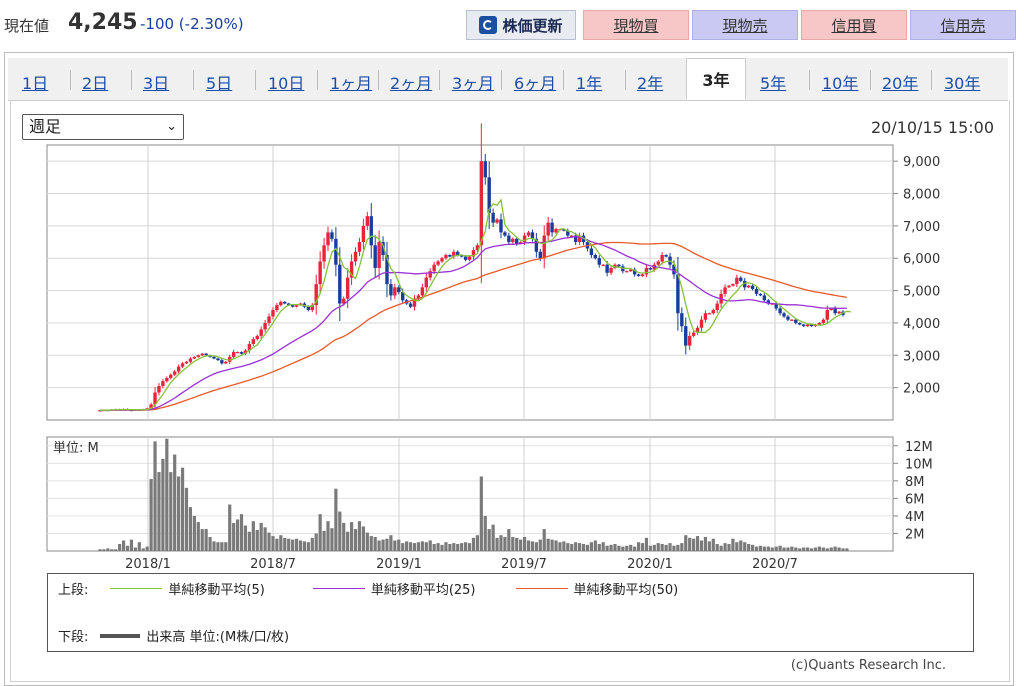 The height and width of the screenshot is (686, 1024). What do you see at coordinates (921, 227) in the screenshot?
I see `price-tick-label: 7,000` at bounding box center [921, 227].